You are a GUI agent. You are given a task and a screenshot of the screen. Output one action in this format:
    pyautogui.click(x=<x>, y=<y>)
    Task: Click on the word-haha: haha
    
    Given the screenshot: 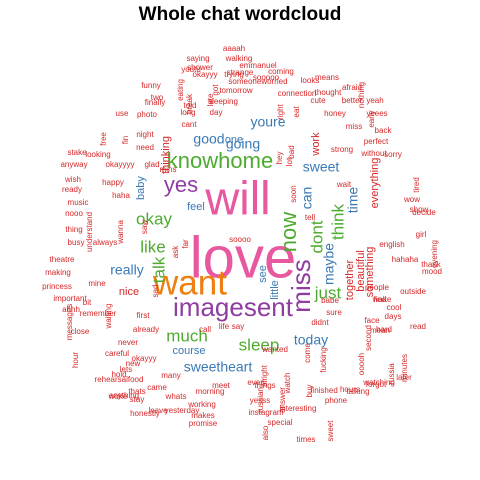 What is the action you would take?
    pyautogui.click(x=121, y=195)
    